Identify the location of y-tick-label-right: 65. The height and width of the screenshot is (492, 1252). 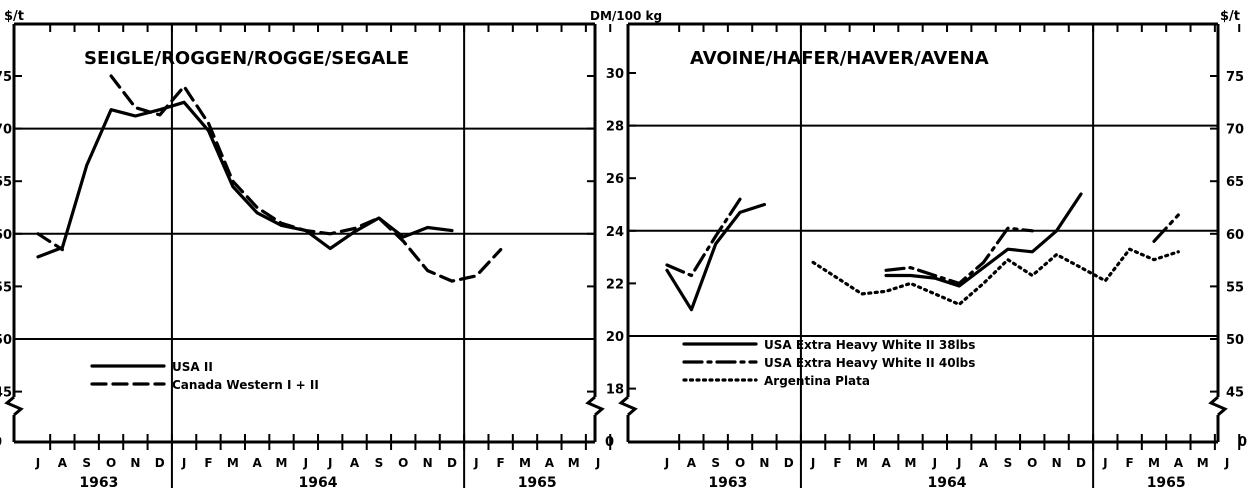
(1235, 182).